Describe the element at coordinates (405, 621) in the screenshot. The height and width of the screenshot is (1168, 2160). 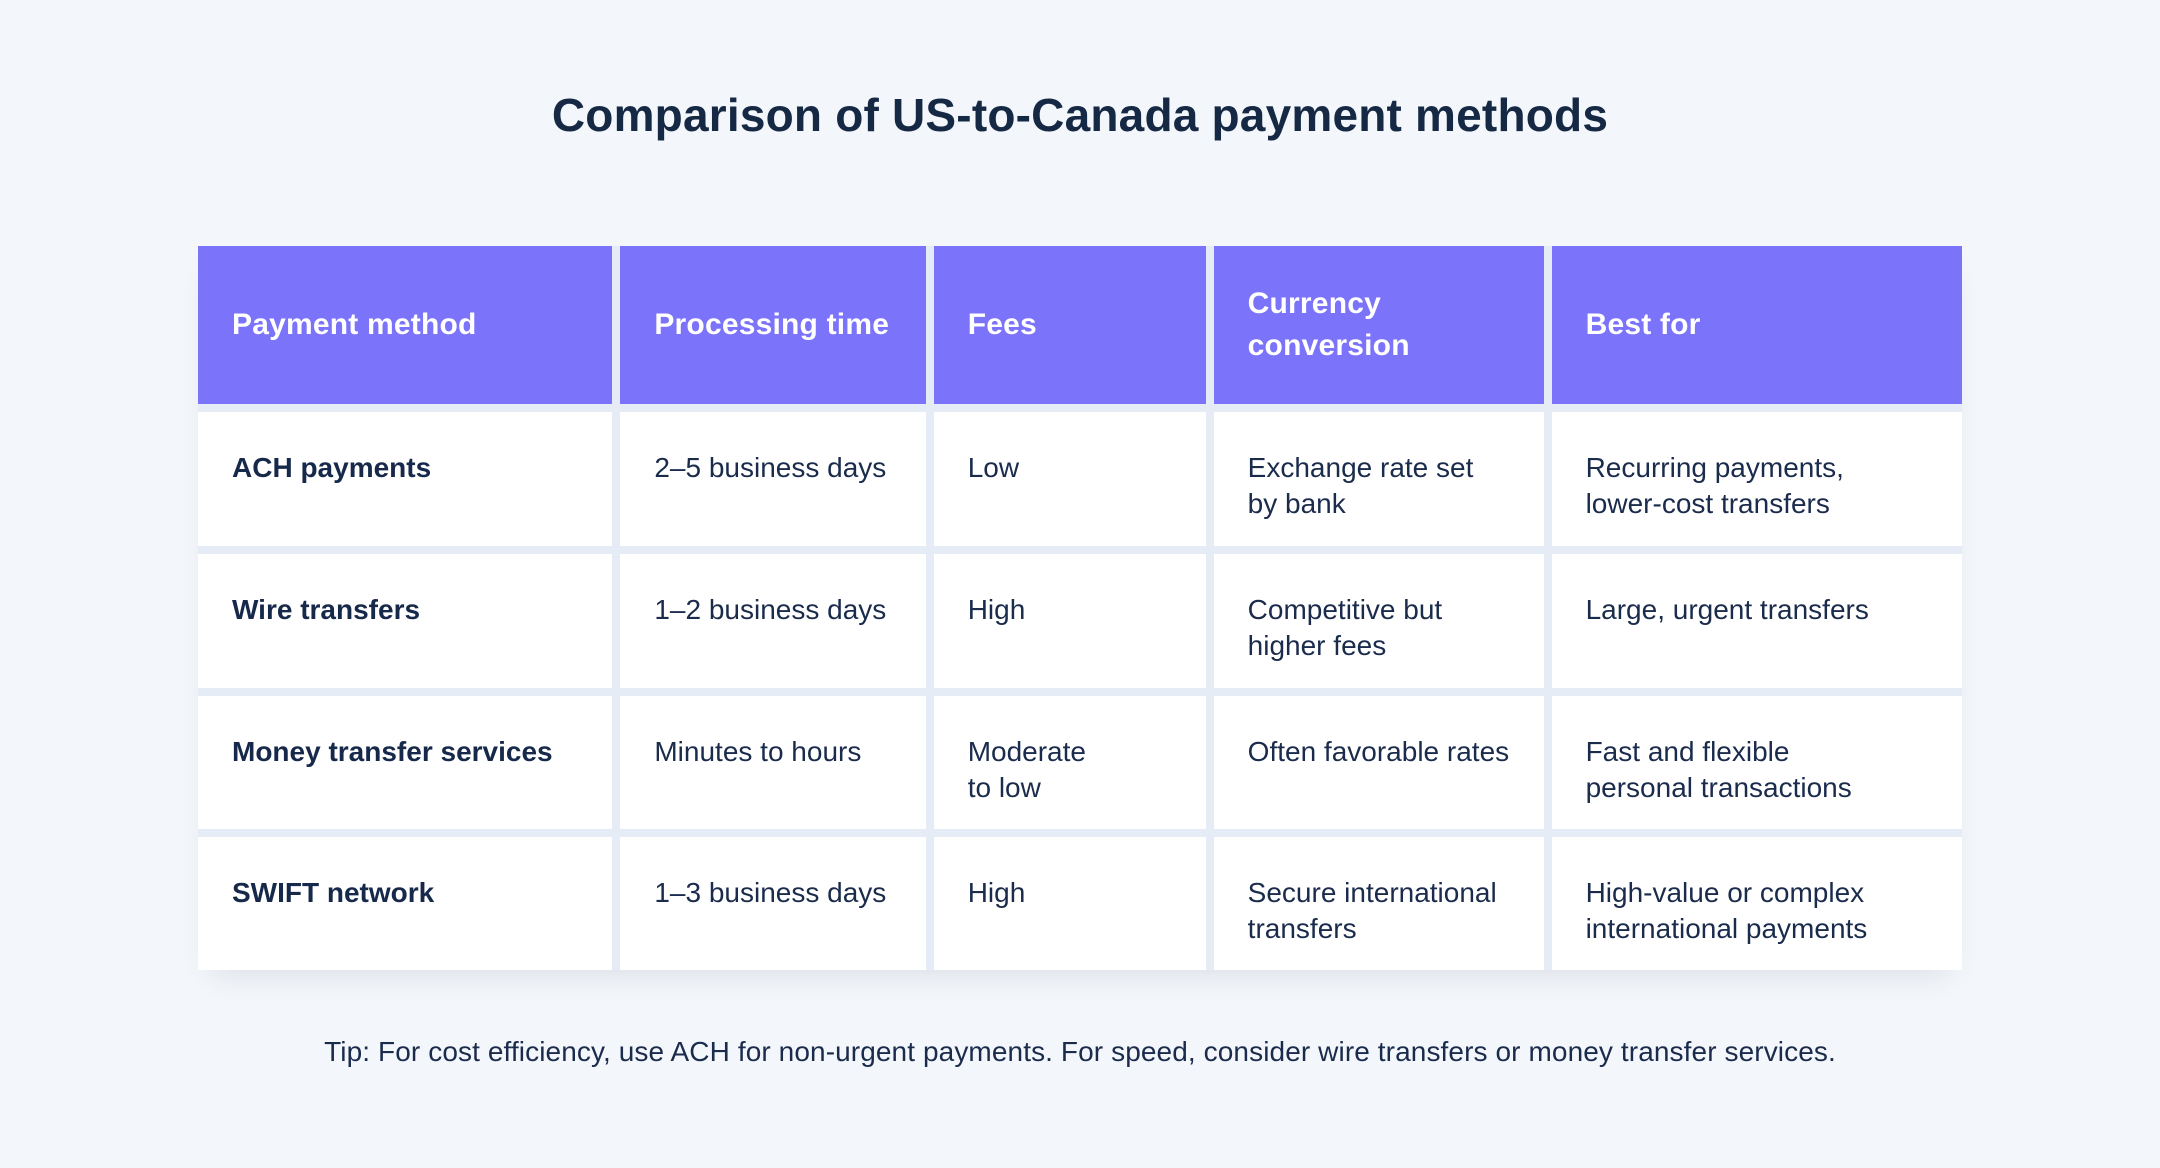
I see `table-row-2-method: Wire transfers` at that location.